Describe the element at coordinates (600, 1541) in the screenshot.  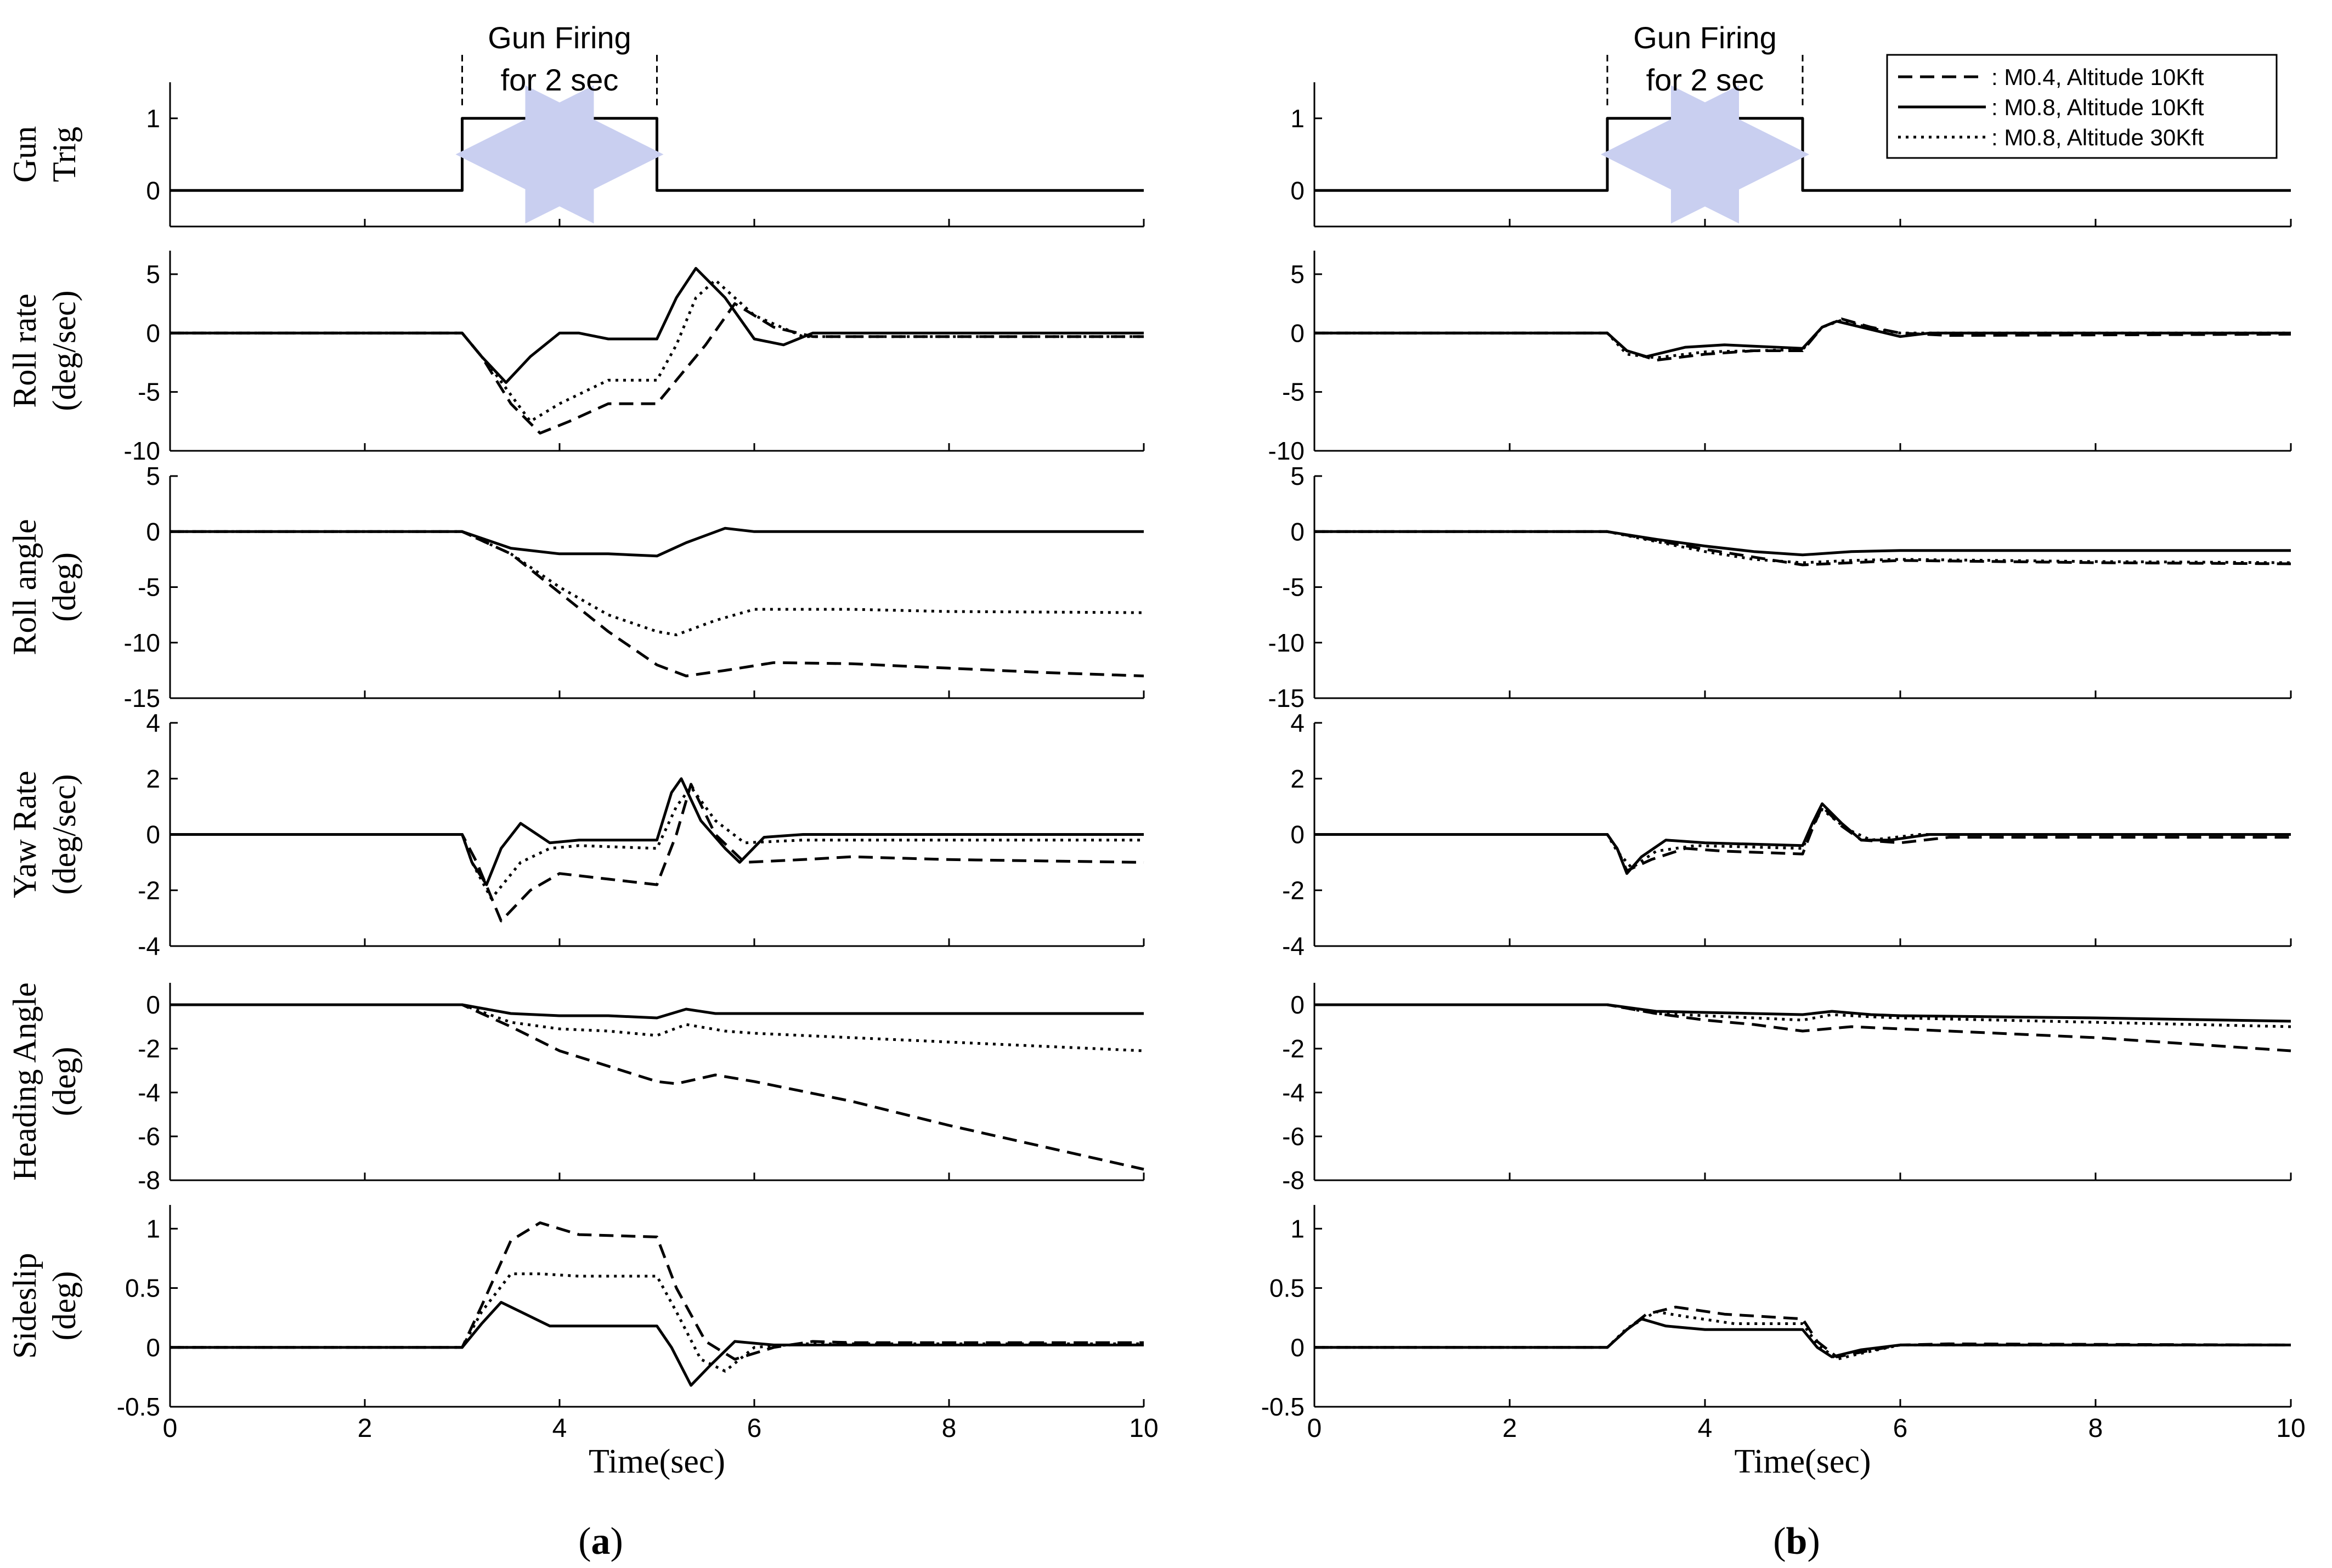
I see `subplot-label-a: (a)` at that location.